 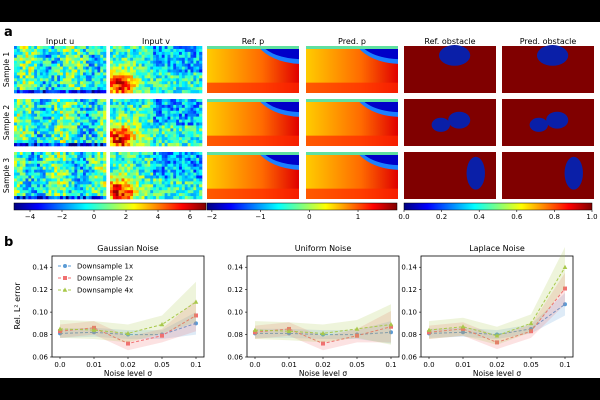 What do you see at coordinates (260, 217) in the screenshot?
I see `colorbar-tick-label: −1` at bounding box center [260, 217].